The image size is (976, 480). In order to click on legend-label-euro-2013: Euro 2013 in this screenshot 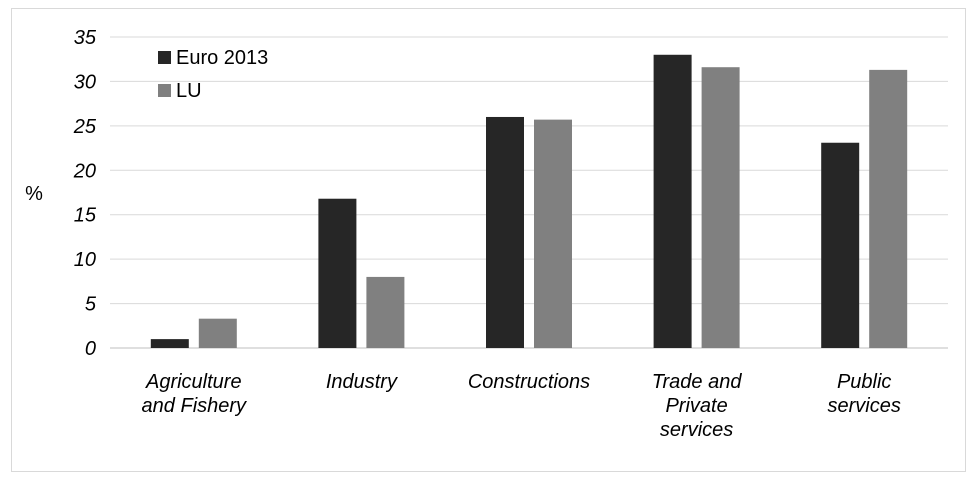, I will do `click(222, 58)`.